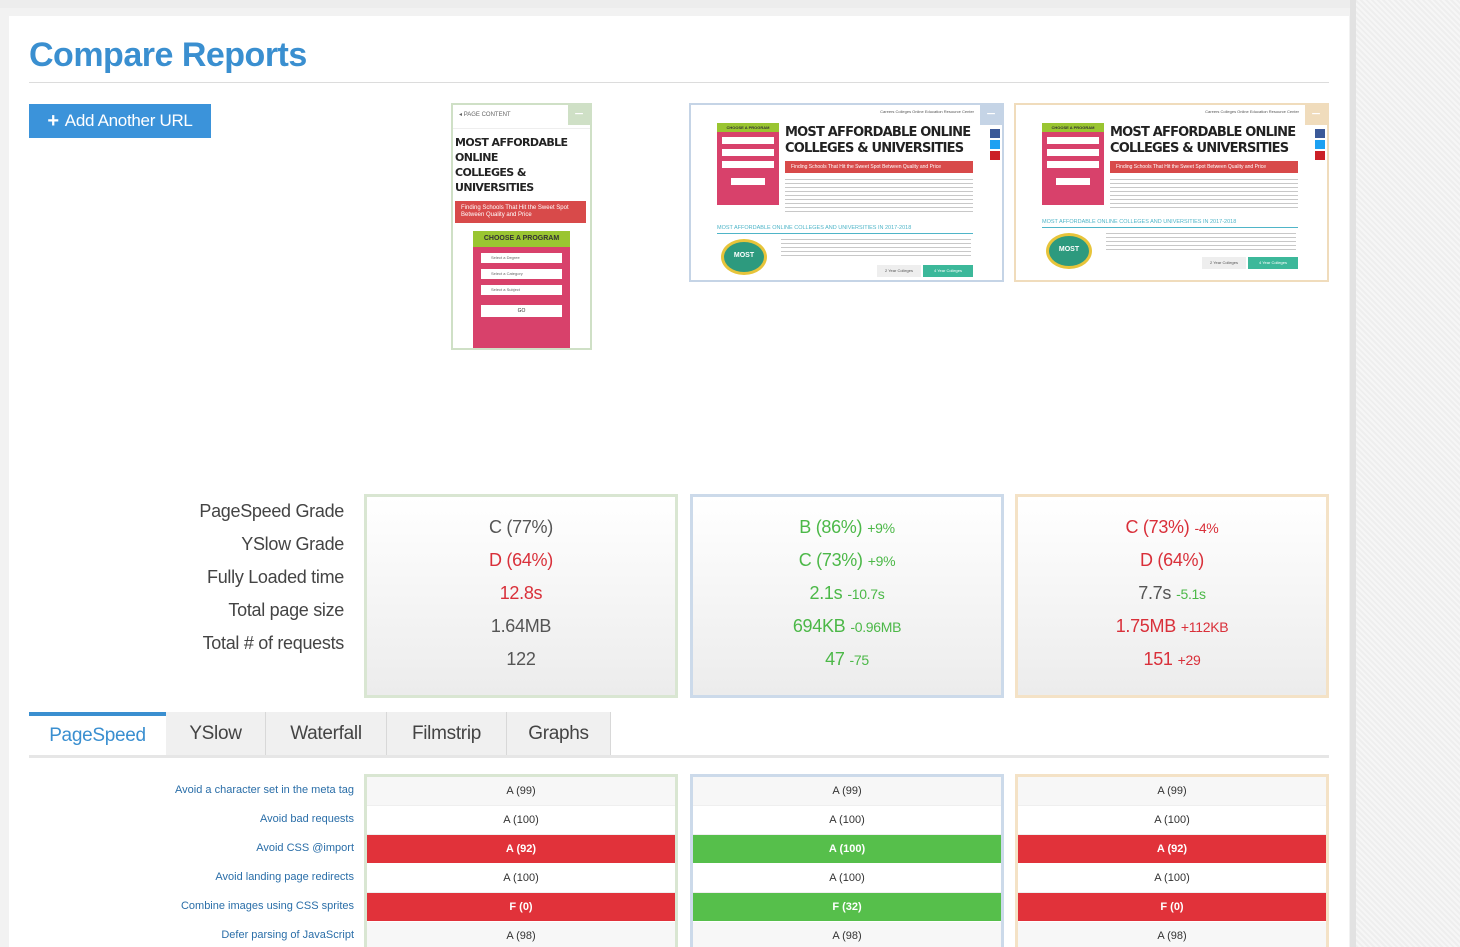  I want to click on rules-column-2: A (99) A (100) A (100) A (100) F (32) A (98), so click(847, 860).